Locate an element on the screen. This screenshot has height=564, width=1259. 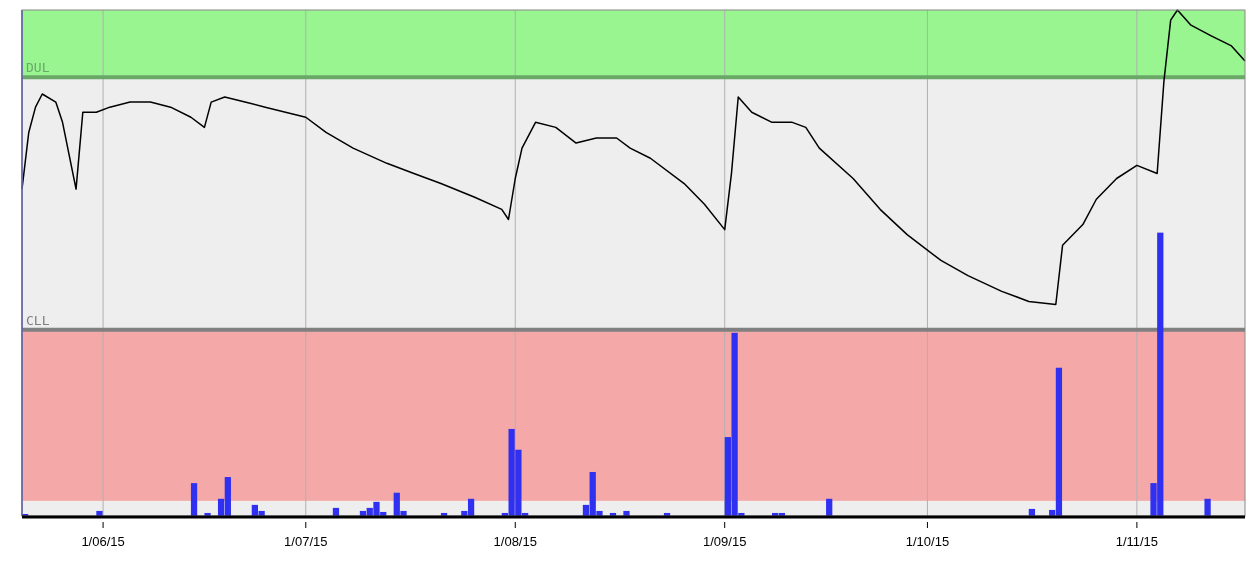
ref-line-label: DUL is located at coordinates (38, 68).